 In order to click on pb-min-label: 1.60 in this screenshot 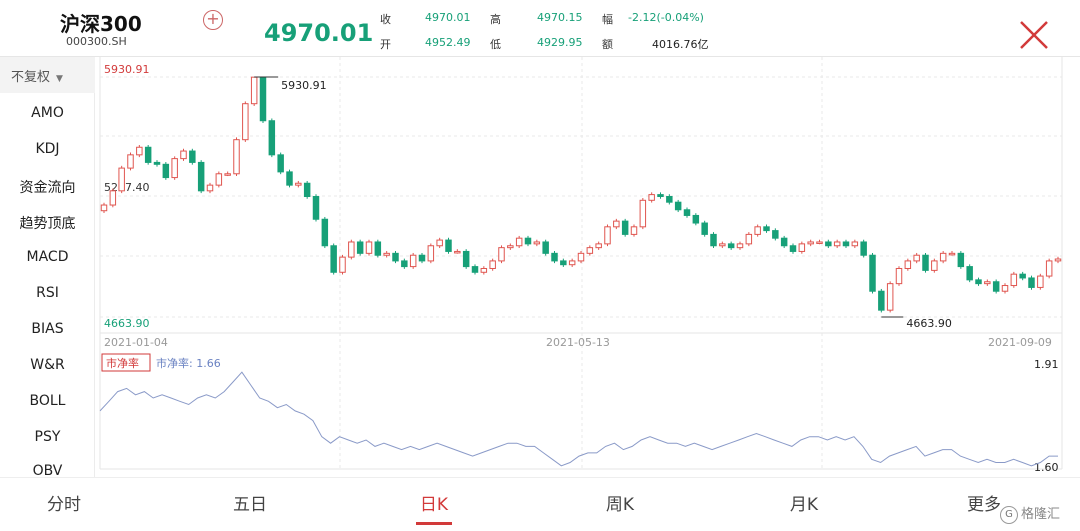, I will do `click(1046, 467)`.